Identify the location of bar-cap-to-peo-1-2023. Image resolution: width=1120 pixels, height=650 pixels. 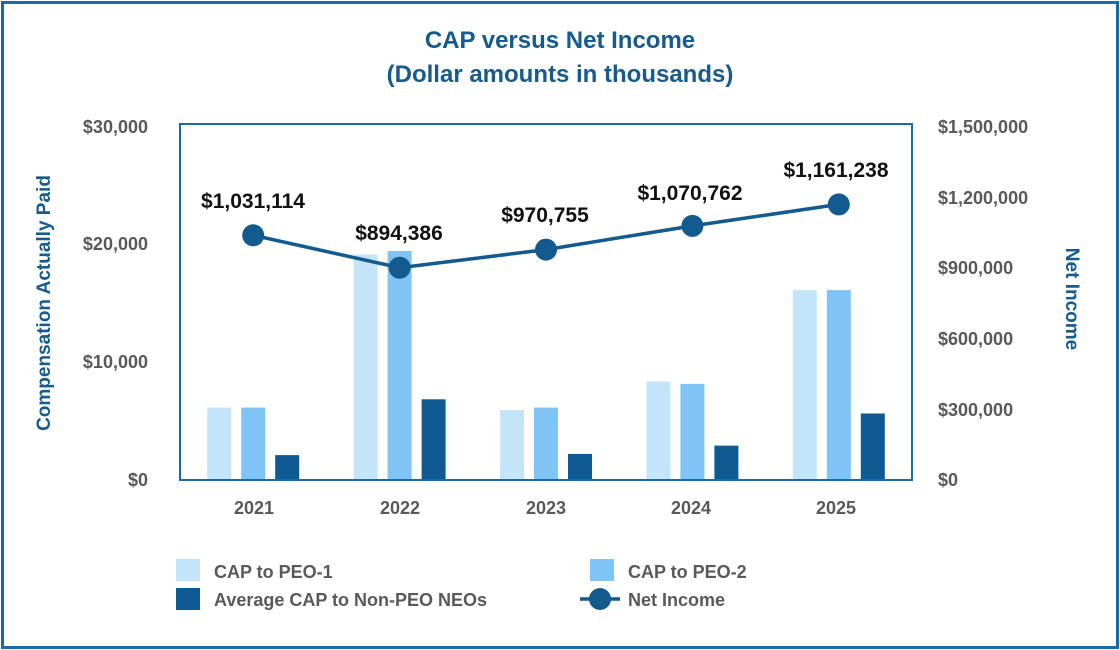
(512, 445).